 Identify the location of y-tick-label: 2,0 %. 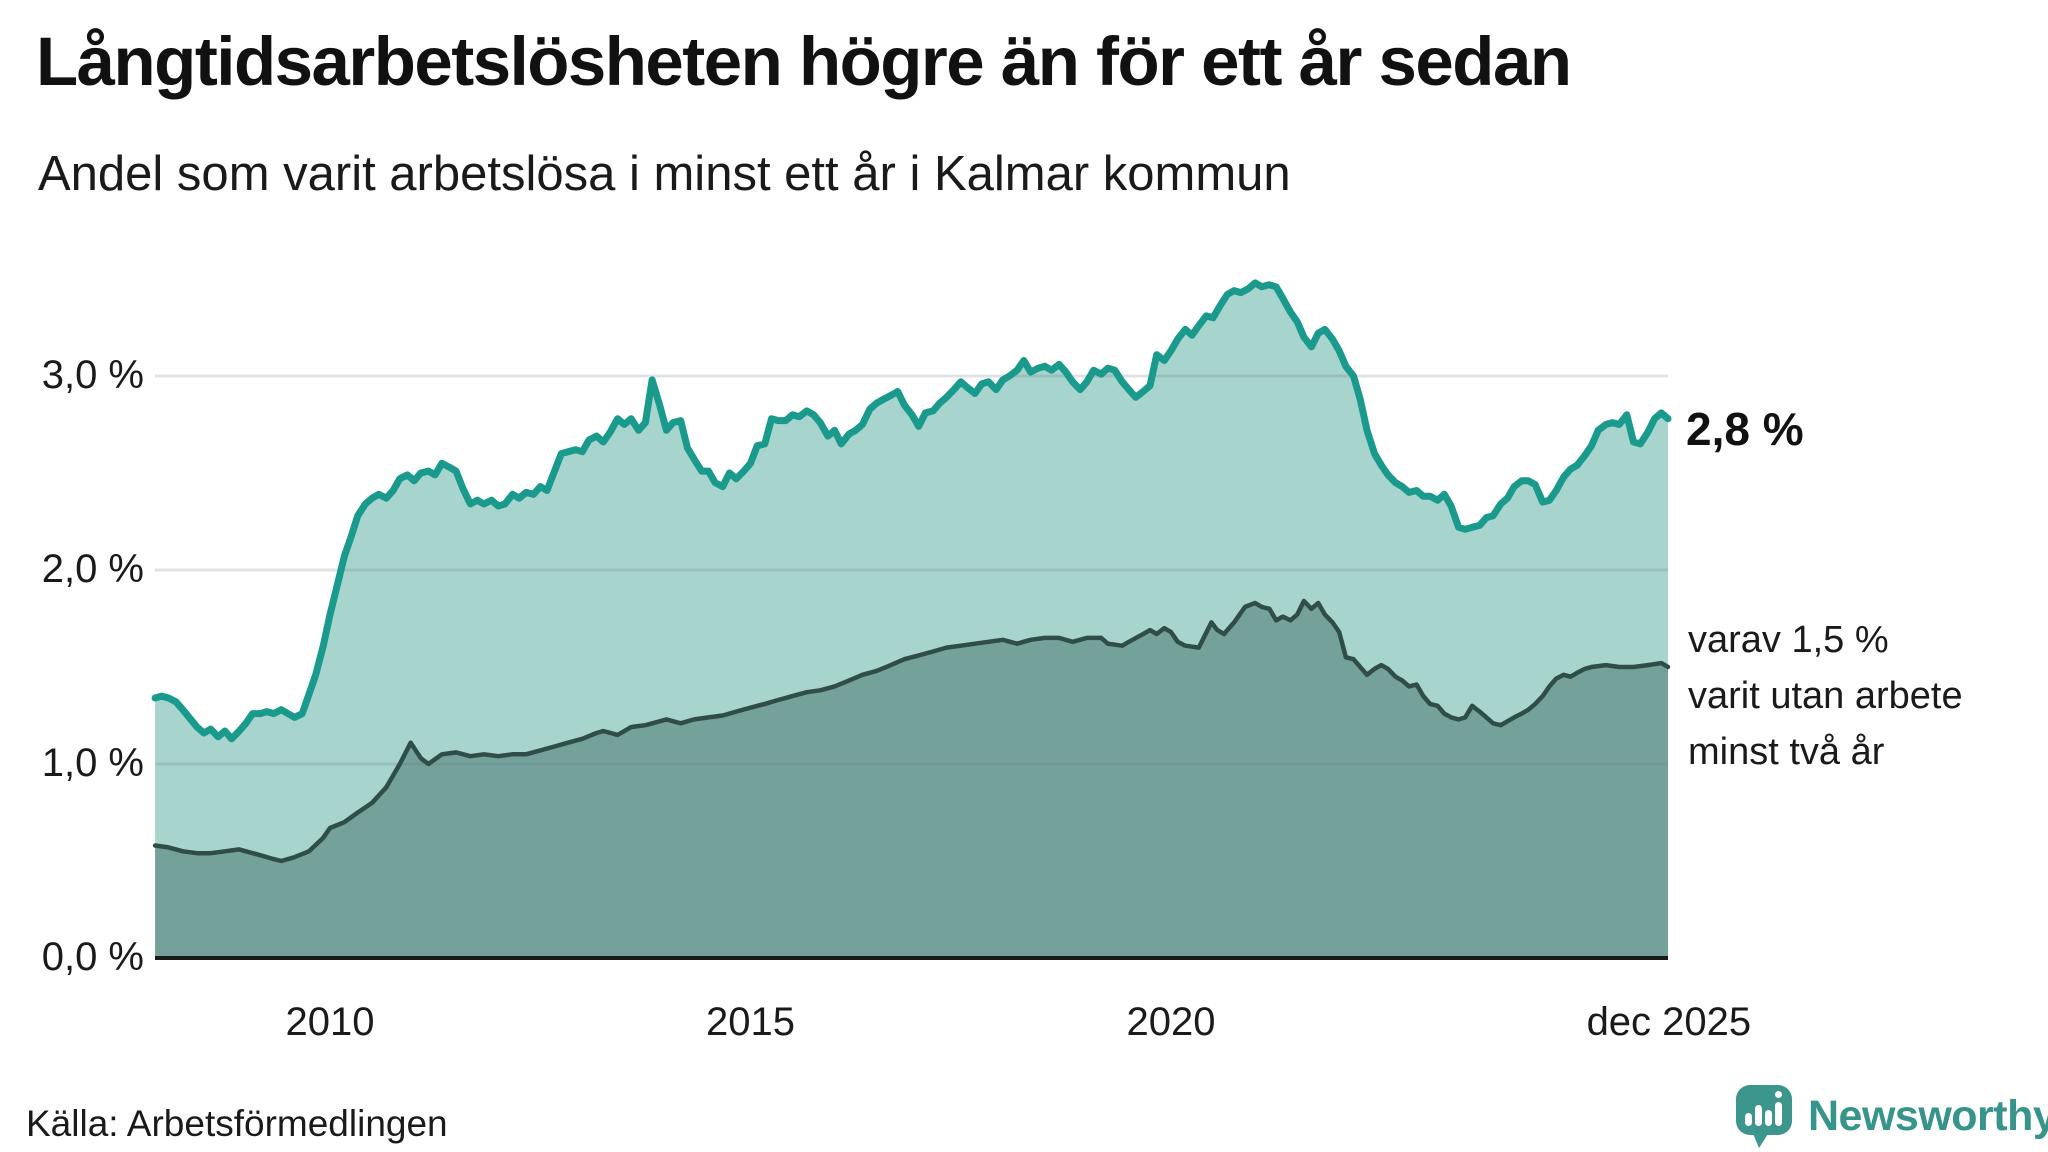
(92, 569).